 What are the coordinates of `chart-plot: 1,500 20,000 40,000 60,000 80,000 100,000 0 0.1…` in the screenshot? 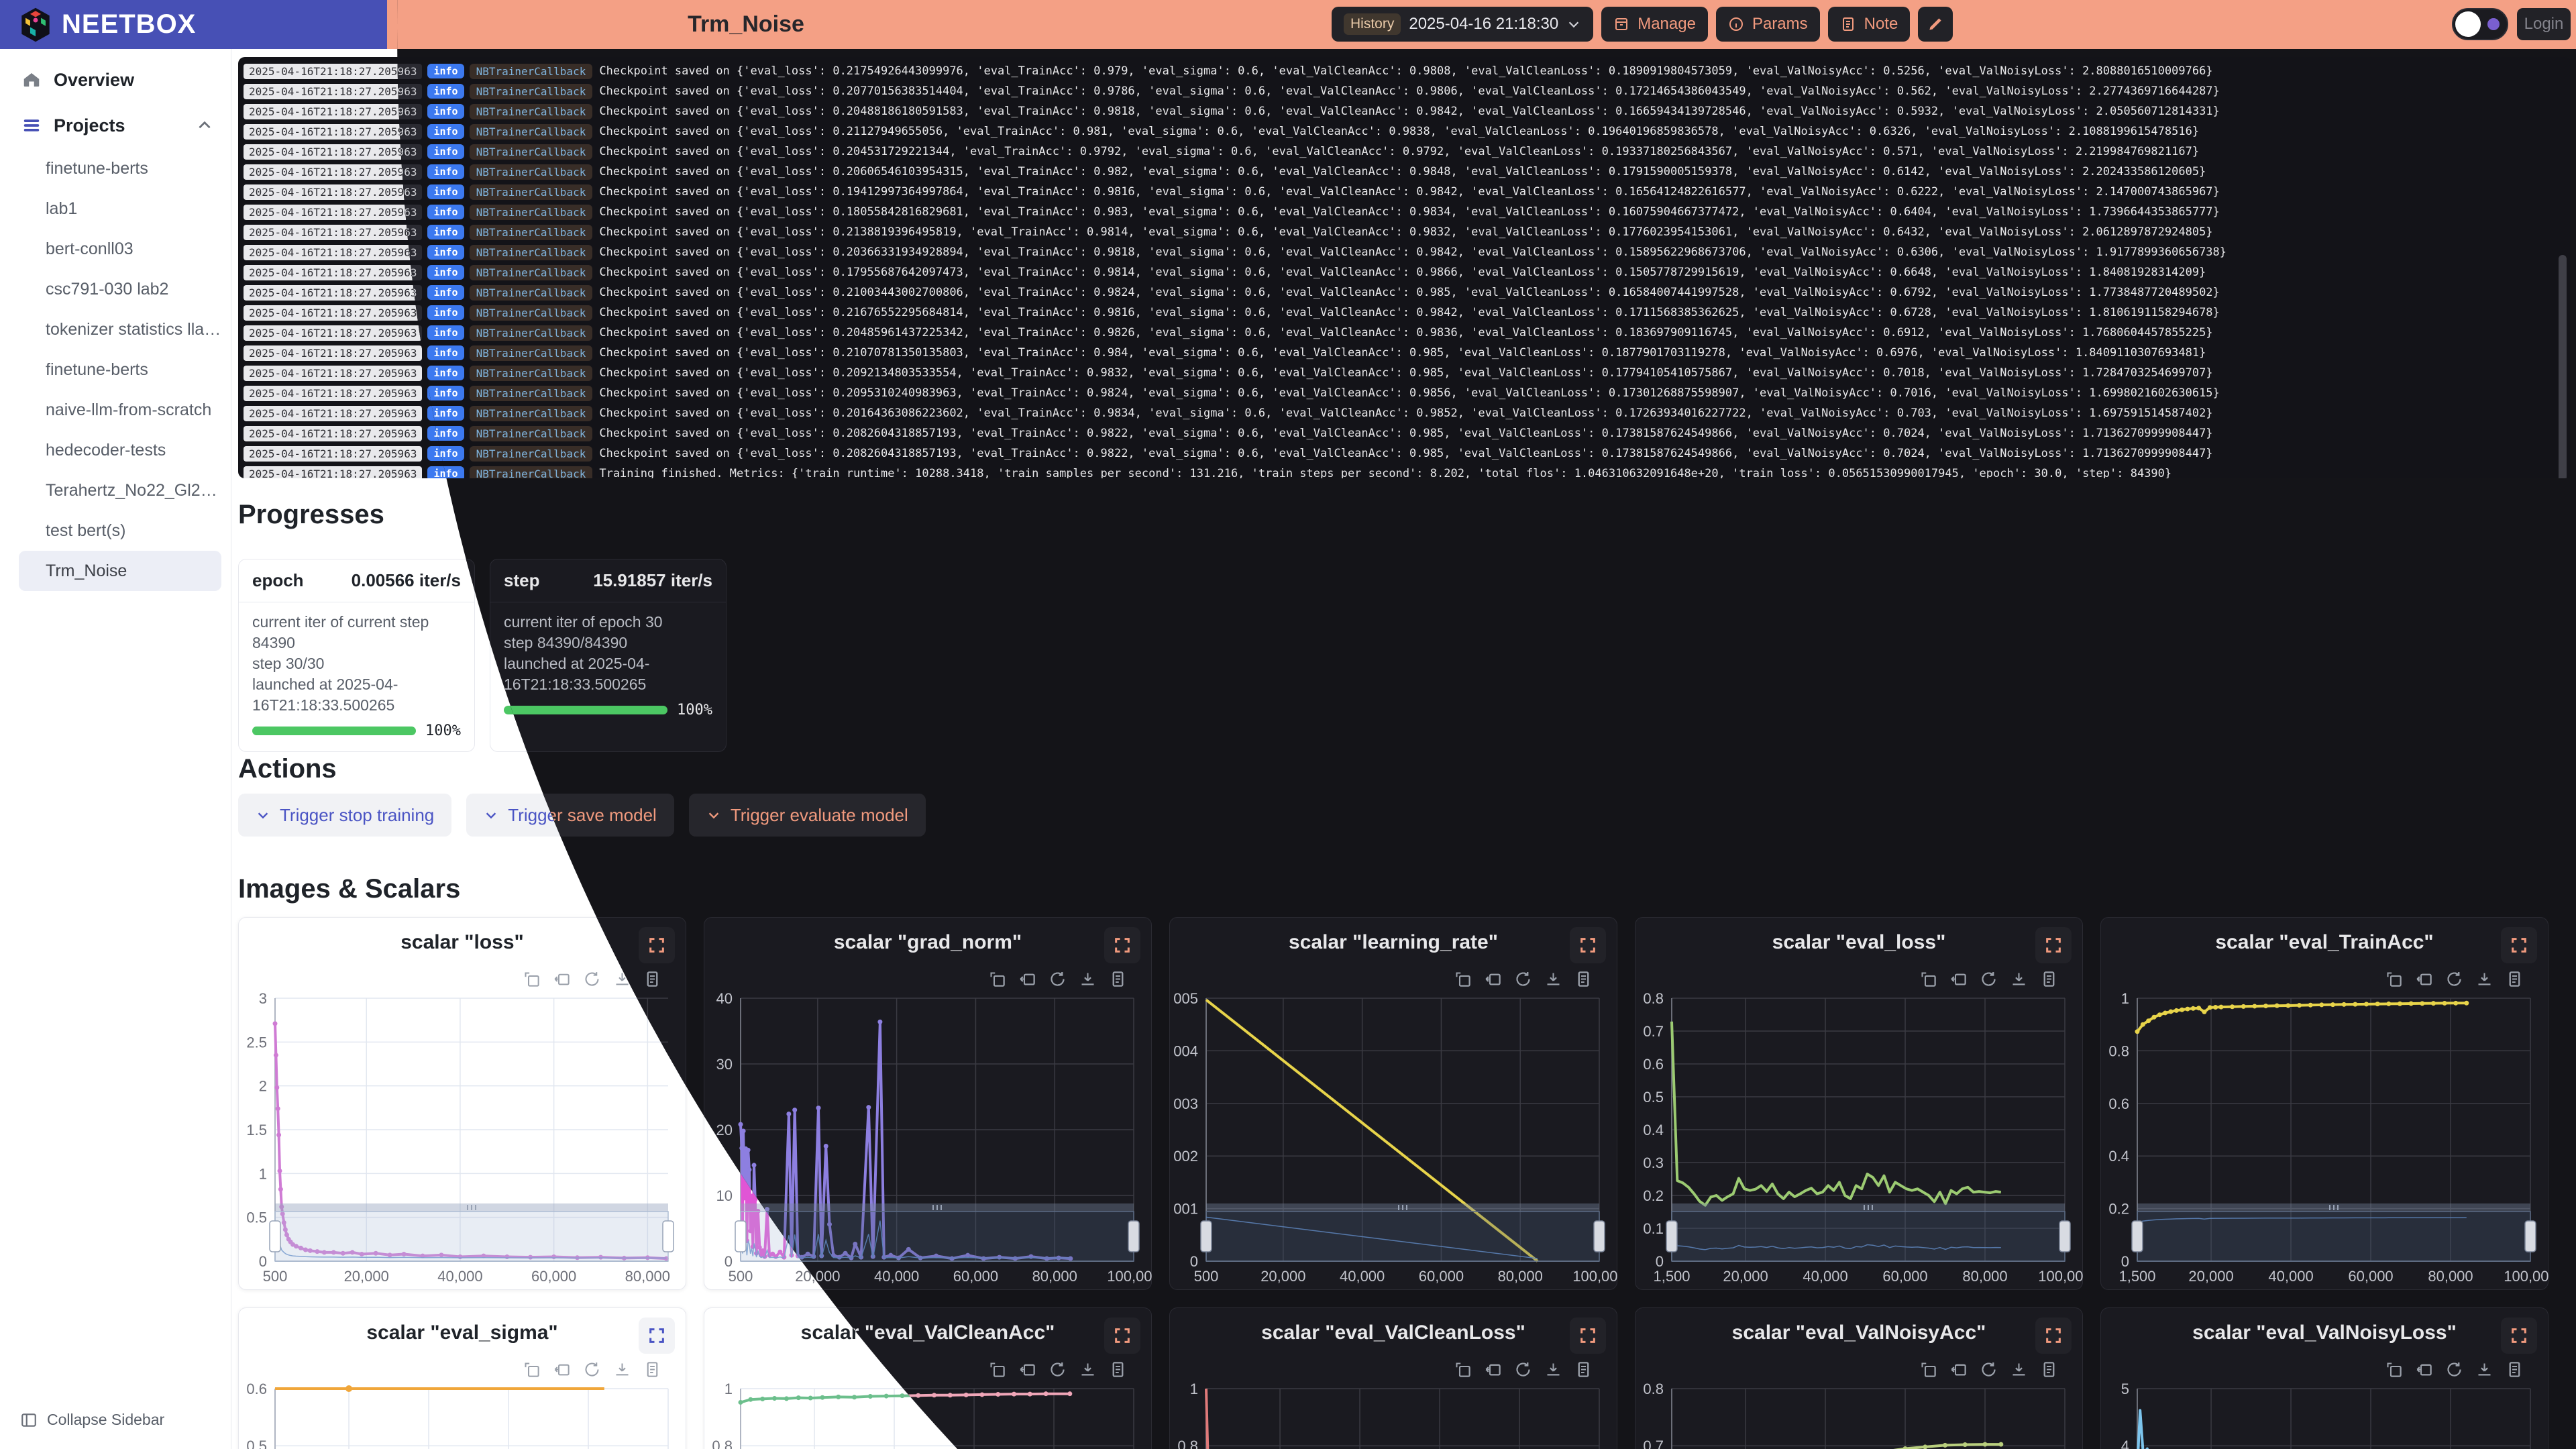 It's located at (1859, 1138).